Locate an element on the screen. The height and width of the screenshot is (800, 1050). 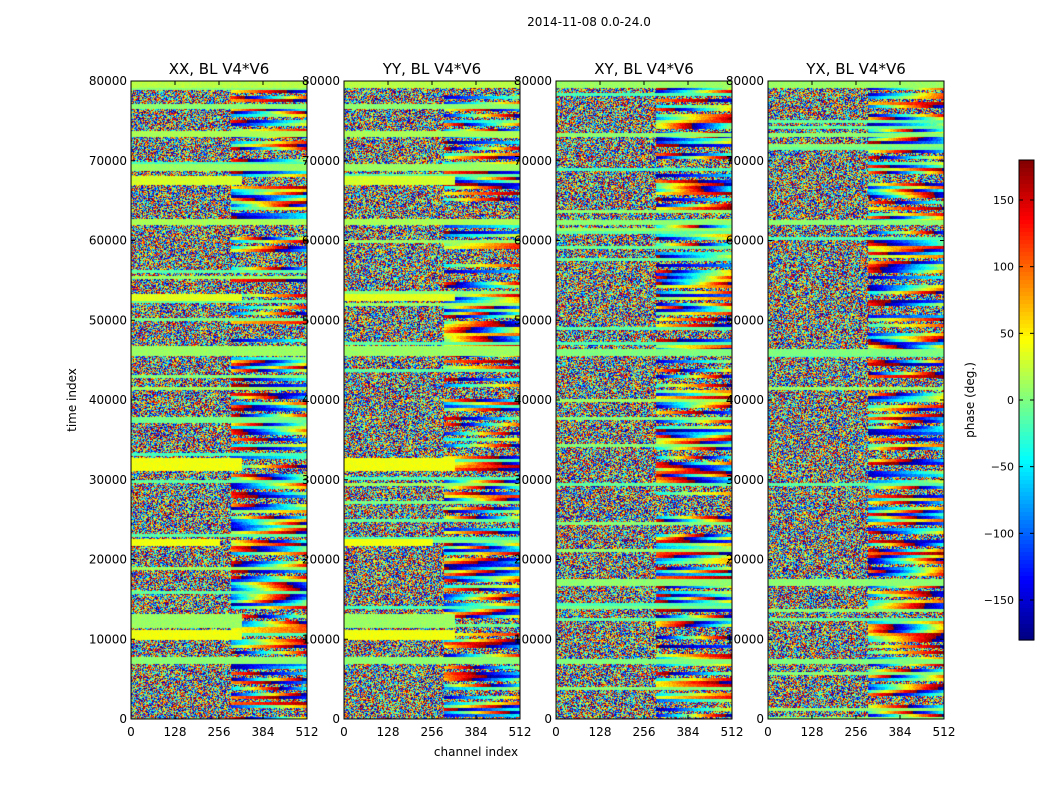
panel-title-xx: XX, BL V4*V6 is located at coordinates (219, 69).